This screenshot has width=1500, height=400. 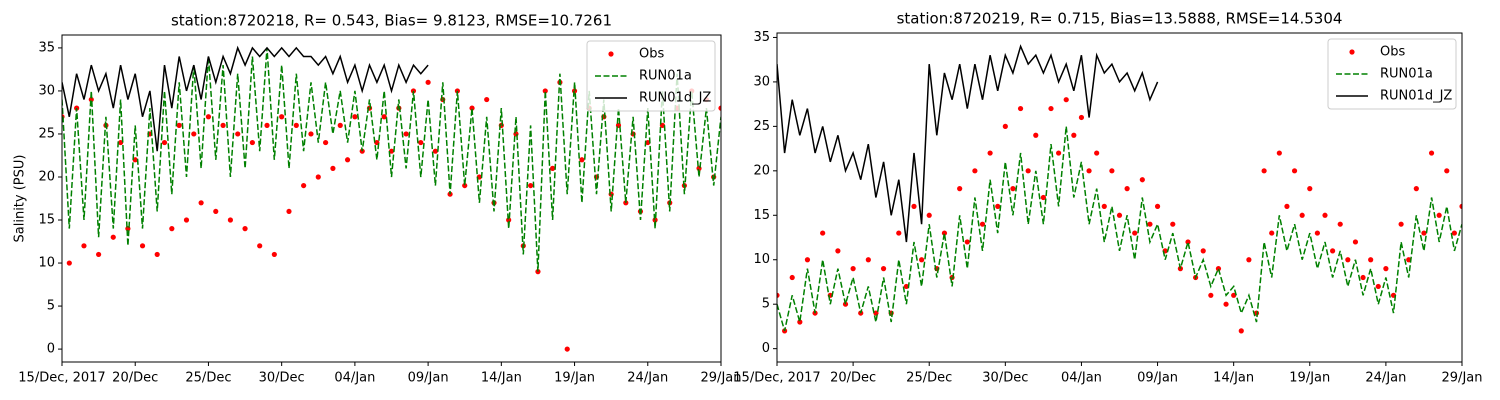 I want to click on y-axis-label: Salinity (PSU), so click(x=20, y=199).